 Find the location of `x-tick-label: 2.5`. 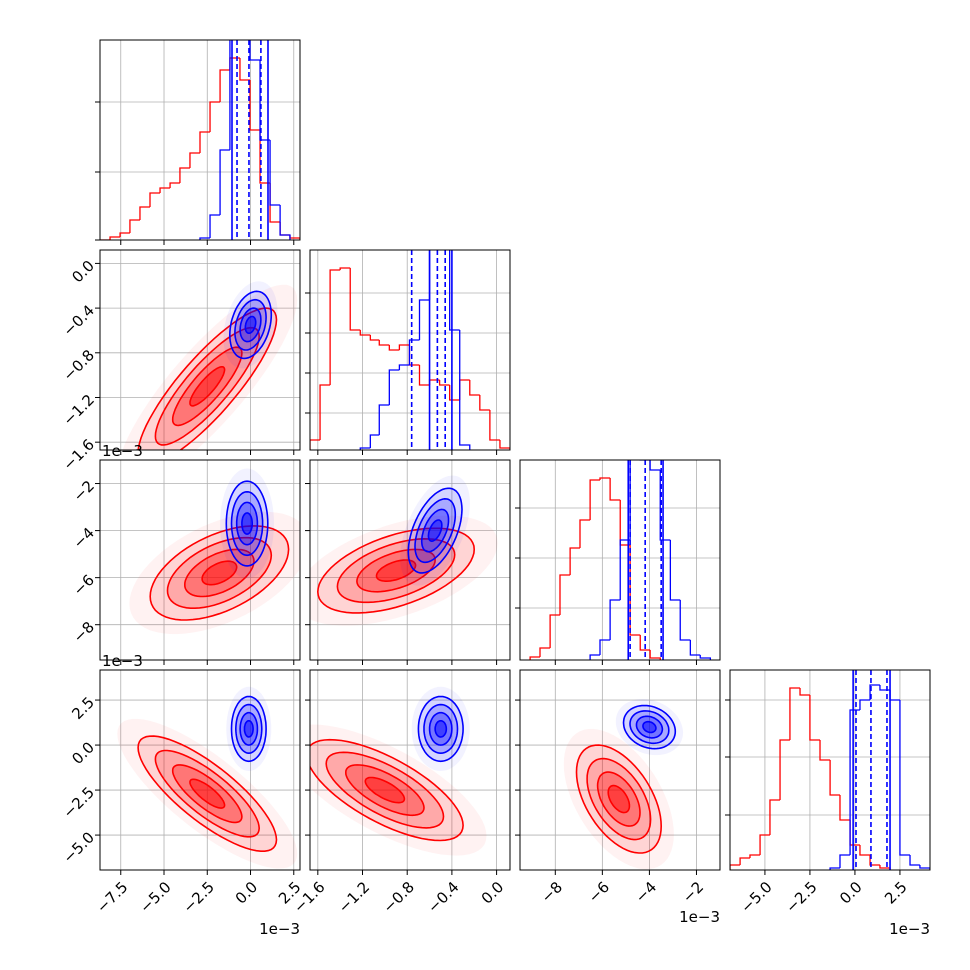

x-tick-label: 2.5 is located at coordinates (896, 893).